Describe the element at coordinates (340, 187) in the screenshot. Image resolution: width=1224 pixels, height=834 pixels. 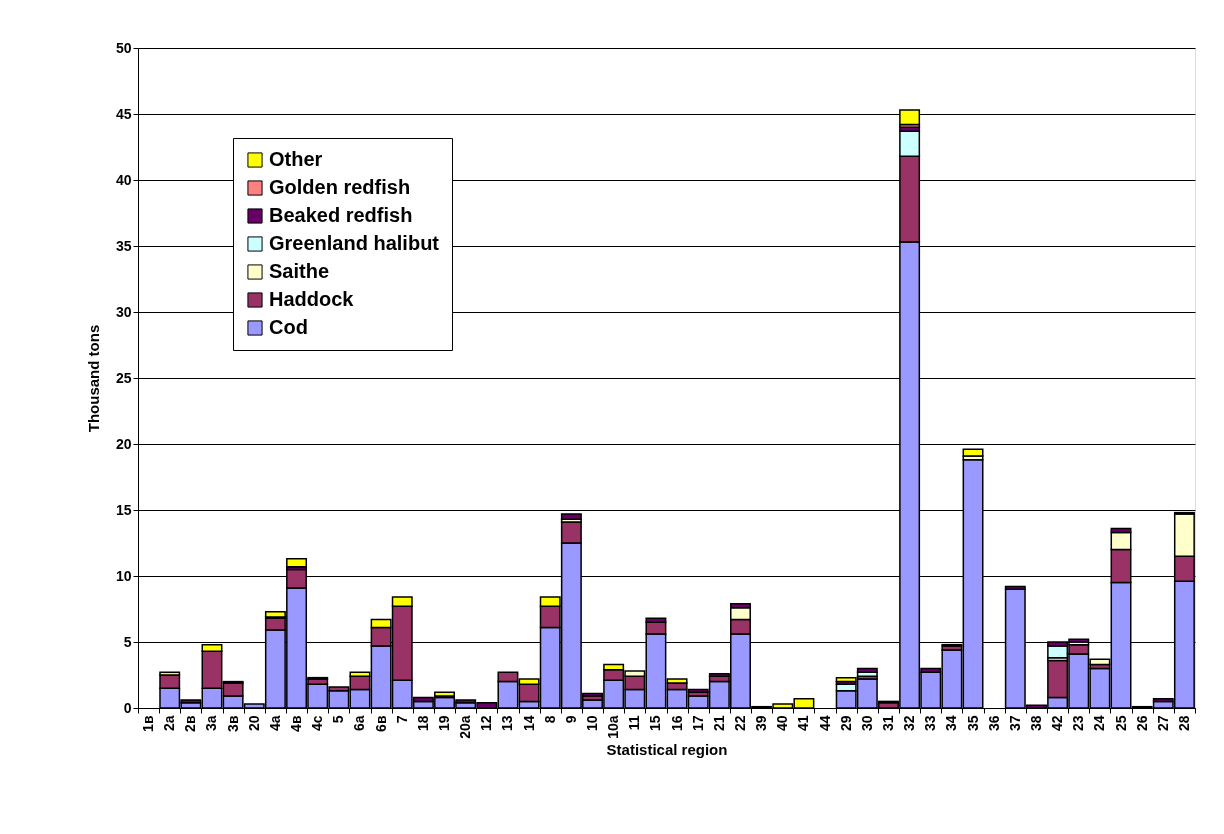
I see `legend-label: Golden redfish` at that location.